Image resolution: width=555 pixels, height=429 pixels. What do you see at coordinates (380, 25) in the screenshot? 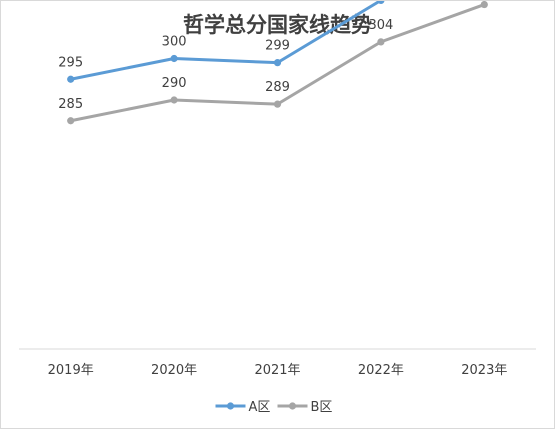
I see `data-label: 304` at bounding box center [380, 25].